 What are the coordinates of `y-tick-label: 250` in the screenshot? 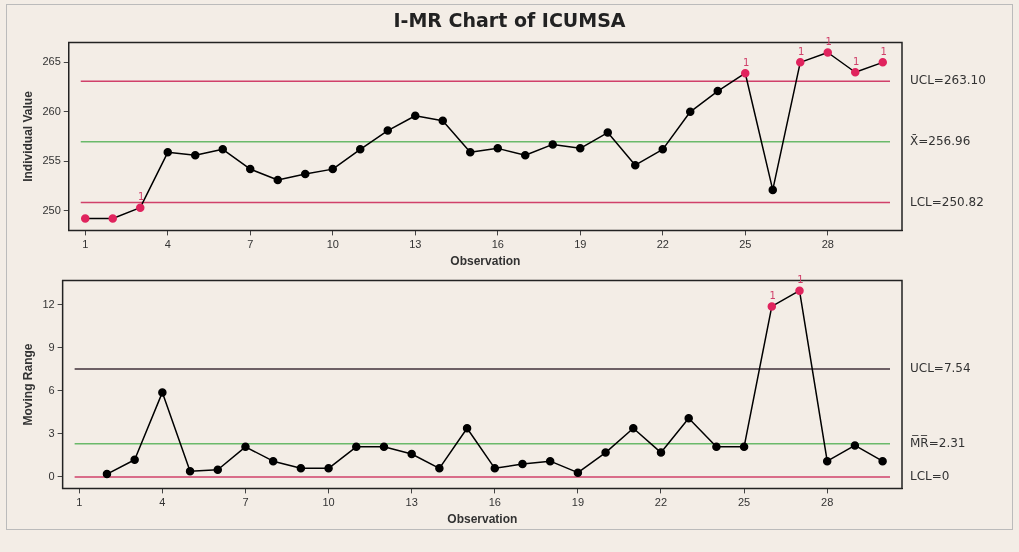 It's located at (51, 209).